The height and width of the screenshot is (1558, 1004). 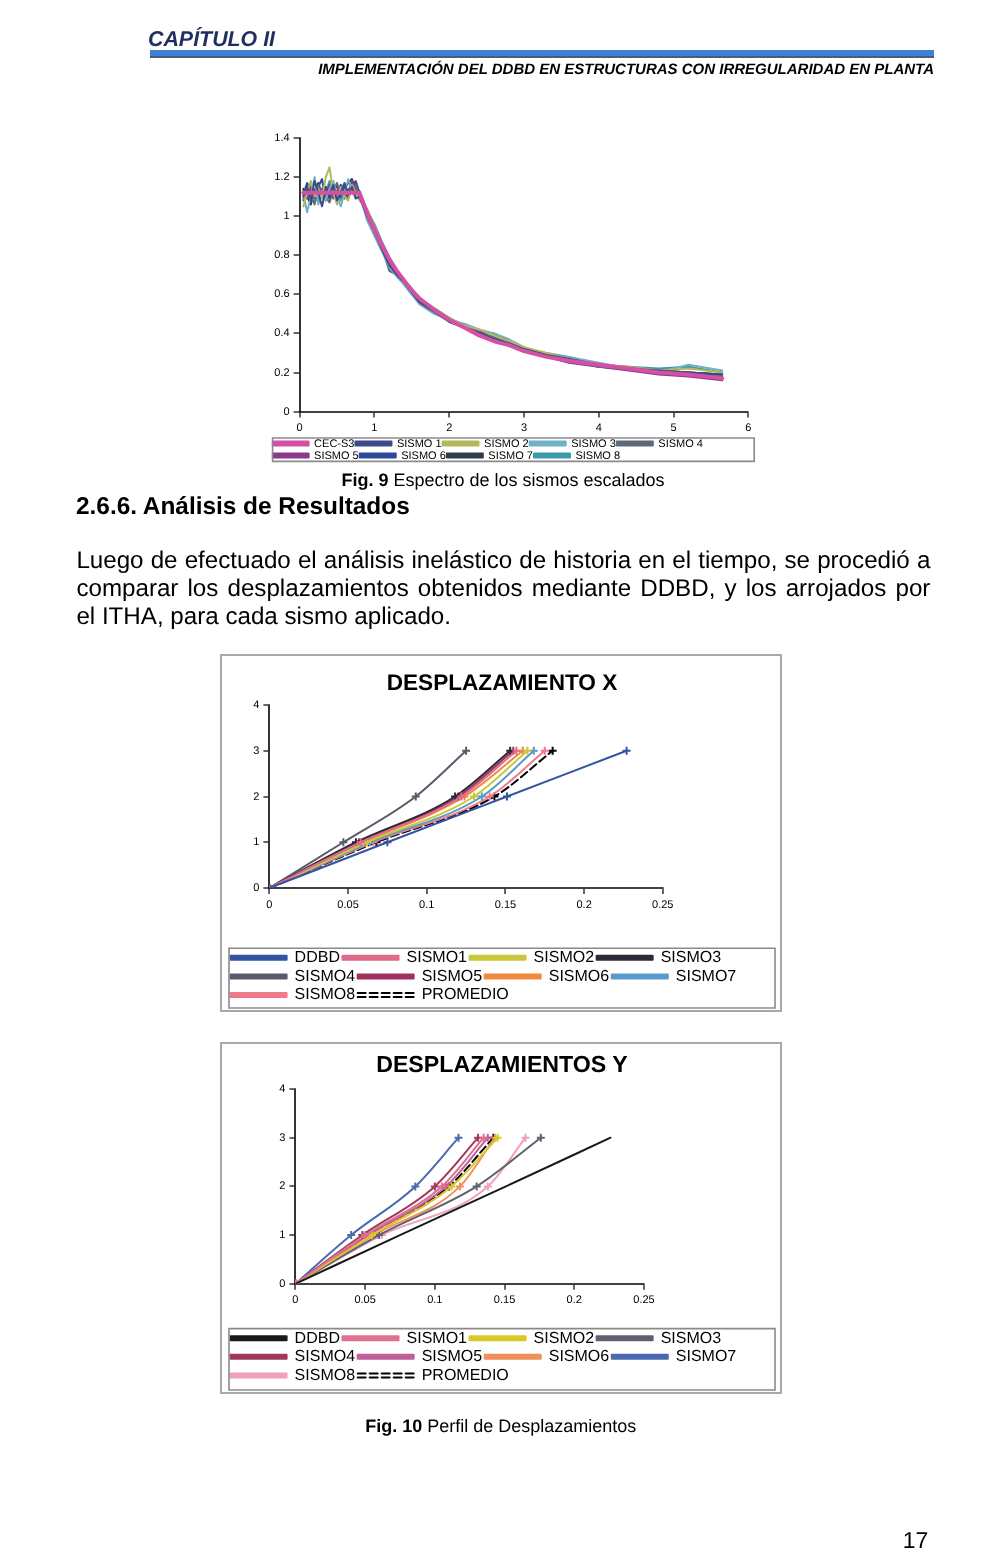 What do you see at coordinates (502, 1064) in the screenshot?
I see `chart-title: DESPLAZAMIENTOS Y` at bounding box center [502, 1064].